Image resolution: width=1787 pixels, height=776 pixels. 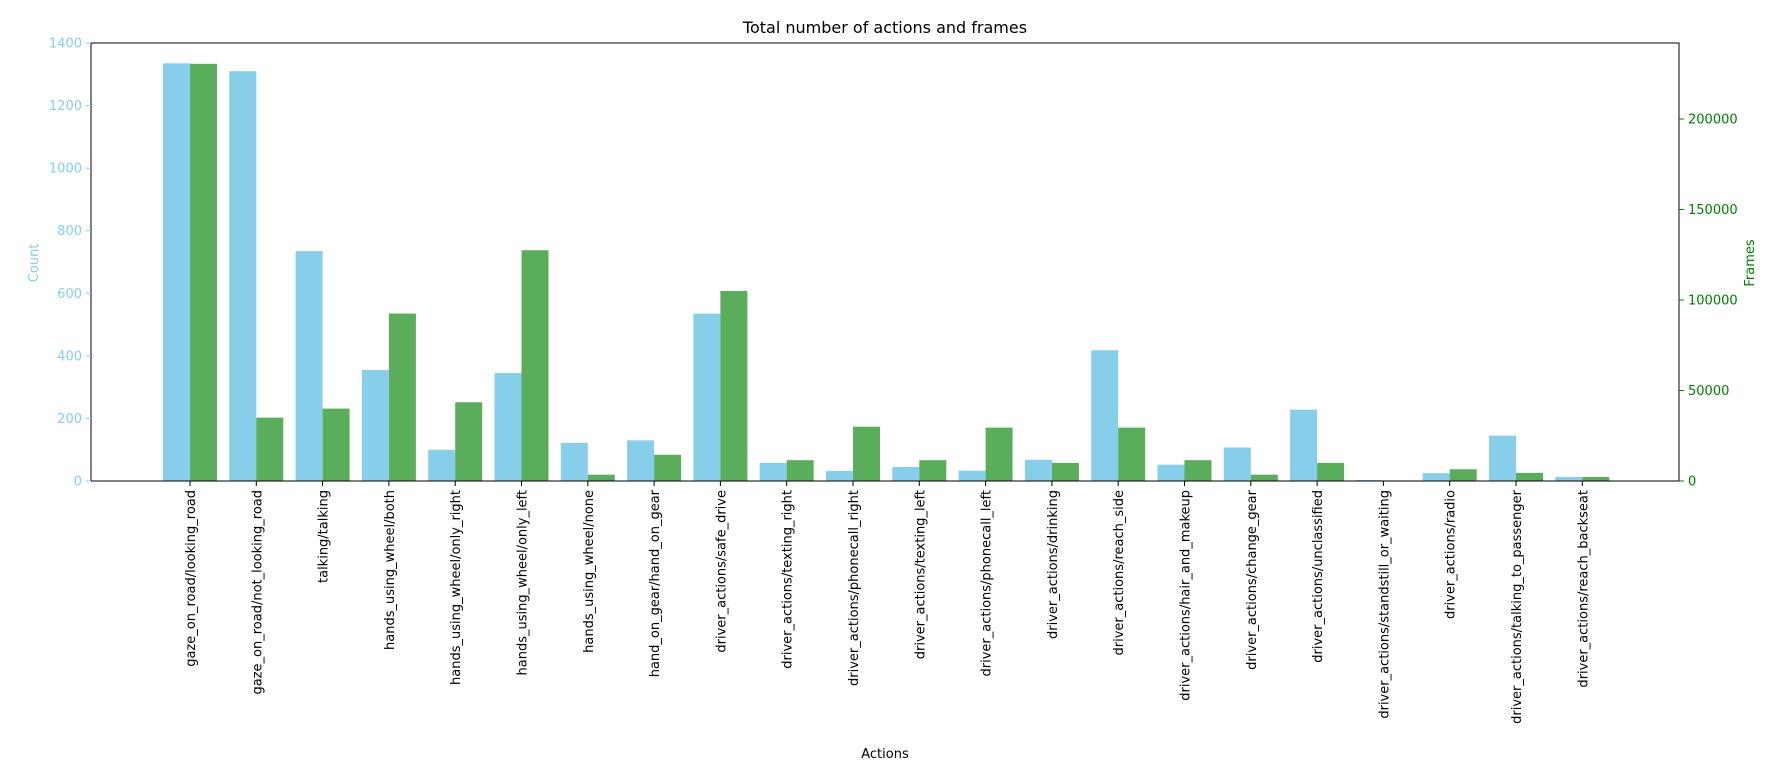 I want to click on y-axis-ticks: 0 200 400 600 800 1000 1200 1400, so click(x=70, y=263).